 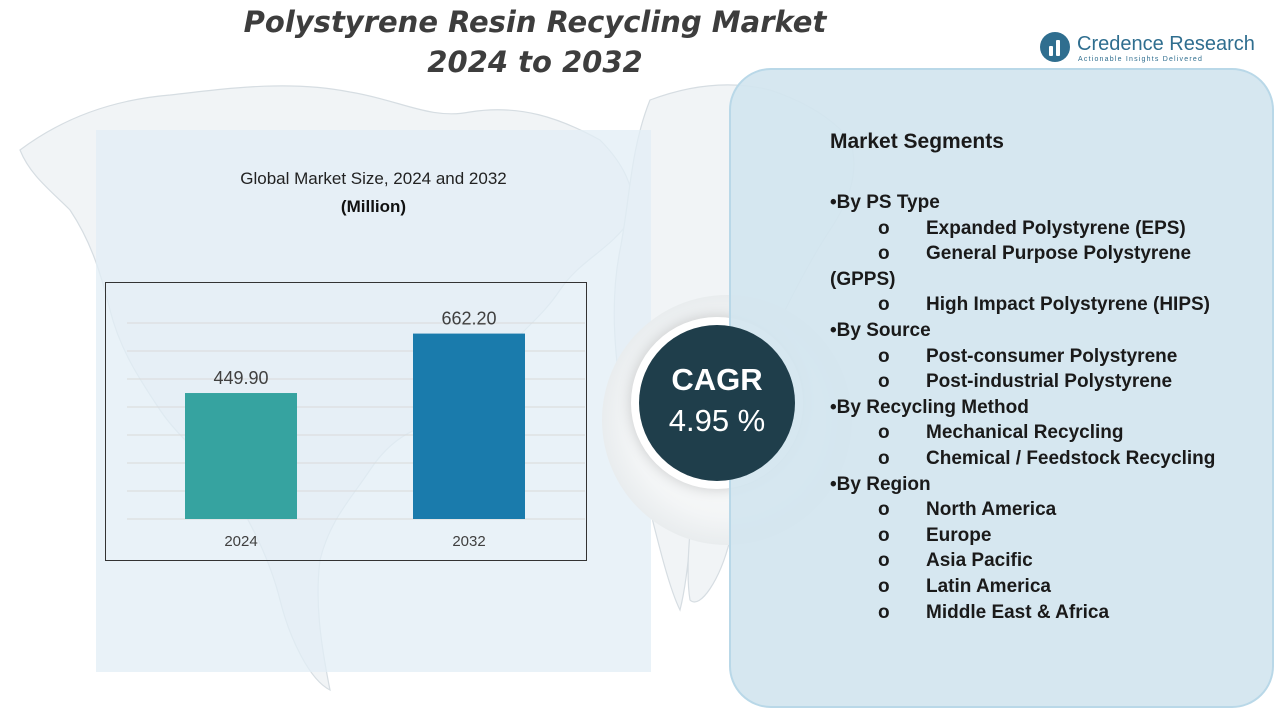 I want to click on cagr-badge: CAGR 4.95 %, so click(x=717, y=403).